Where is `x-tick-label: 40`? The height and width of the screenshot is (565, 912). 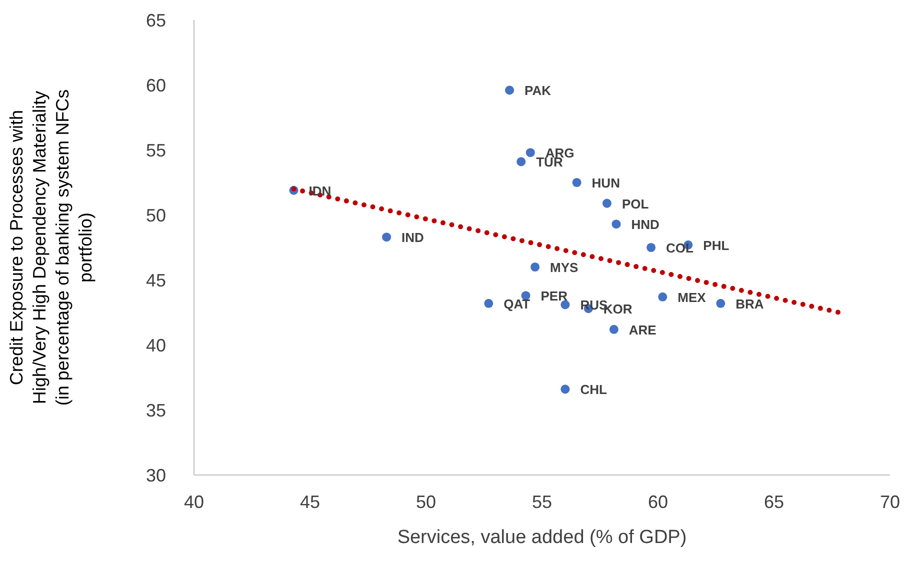 x-tick-label: 40 is located at coordinates (194, 502).